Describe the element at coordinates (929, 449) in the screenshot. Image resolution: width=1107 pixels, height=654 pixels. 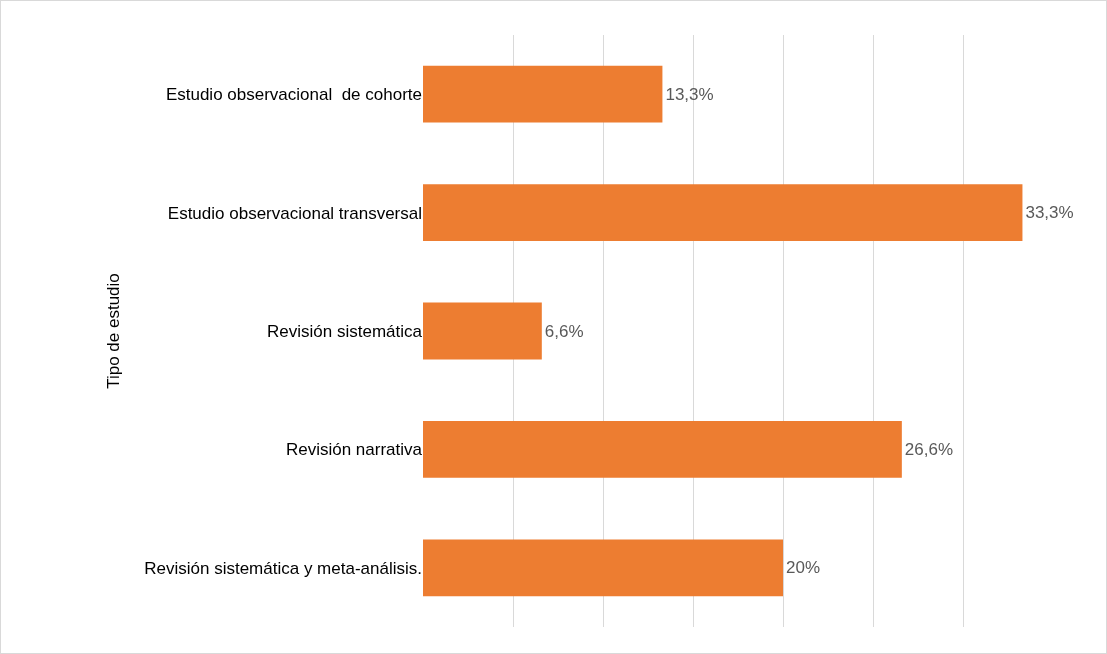
I see `data-label: 26,6%` at that location.